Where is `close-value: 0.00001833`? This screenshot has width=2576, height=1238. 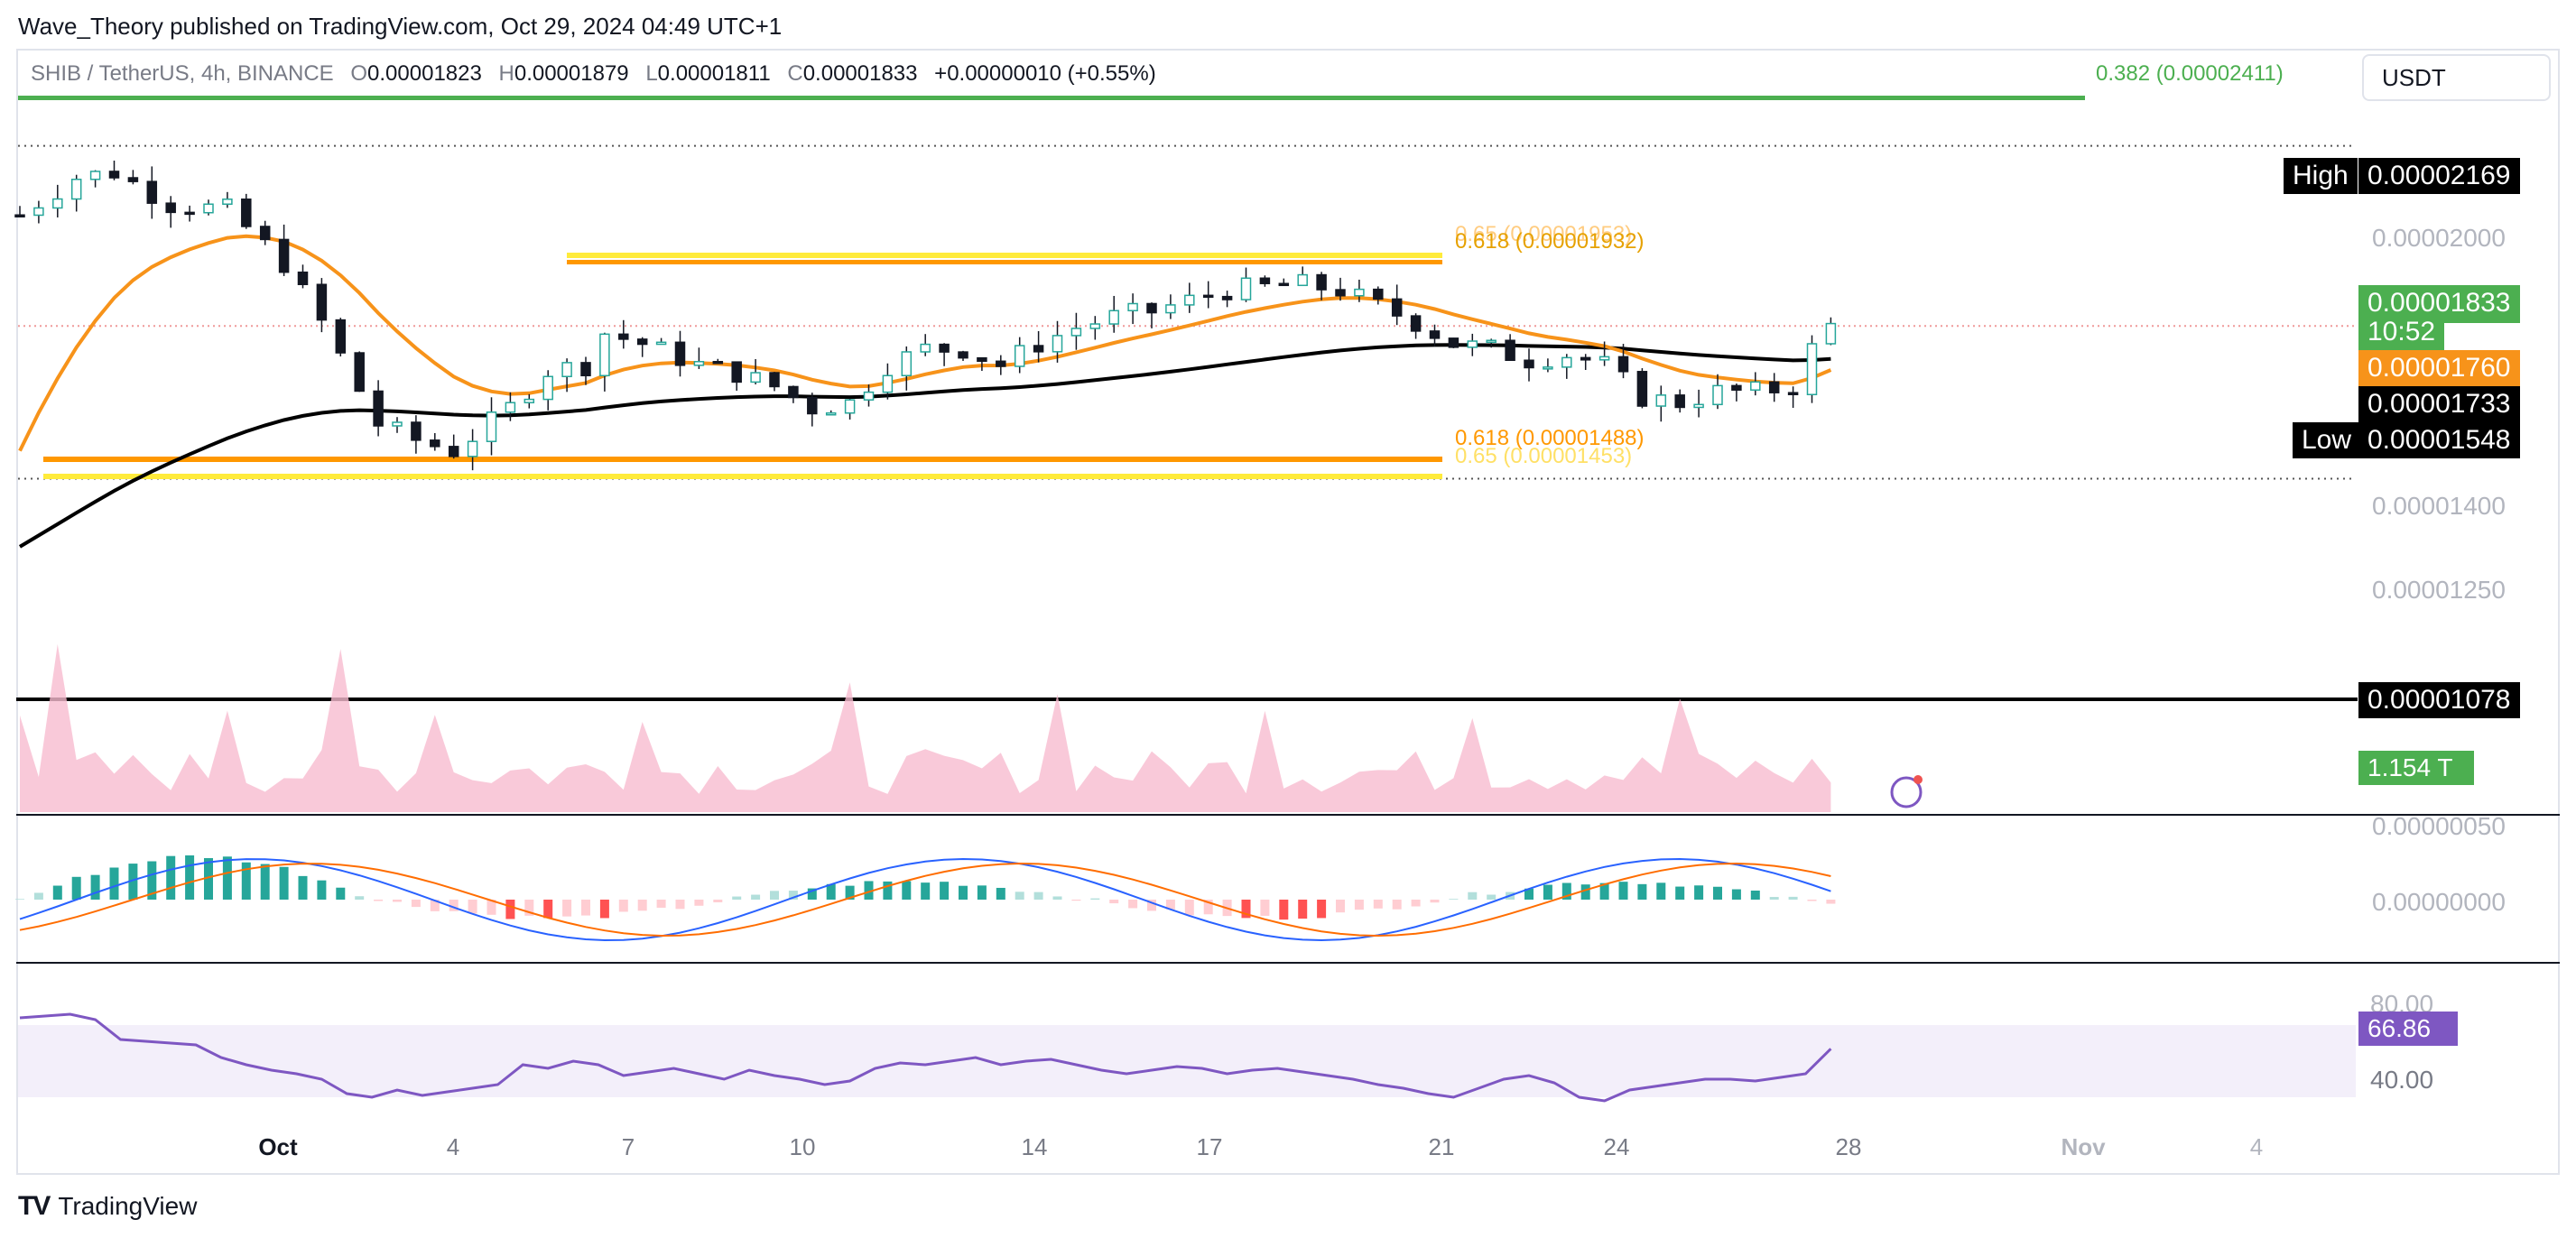 close-value: 0.00001833 is located at coordinates (860, 73).